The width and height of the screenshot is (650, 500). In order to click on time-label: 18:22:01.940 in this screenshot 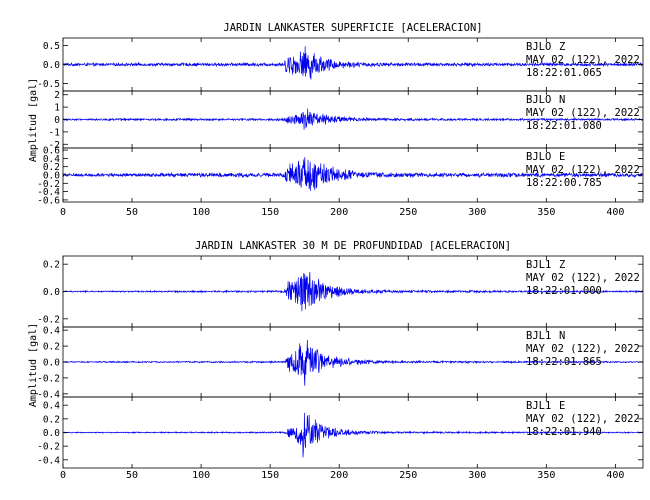, I will do `click(564, 432)`.